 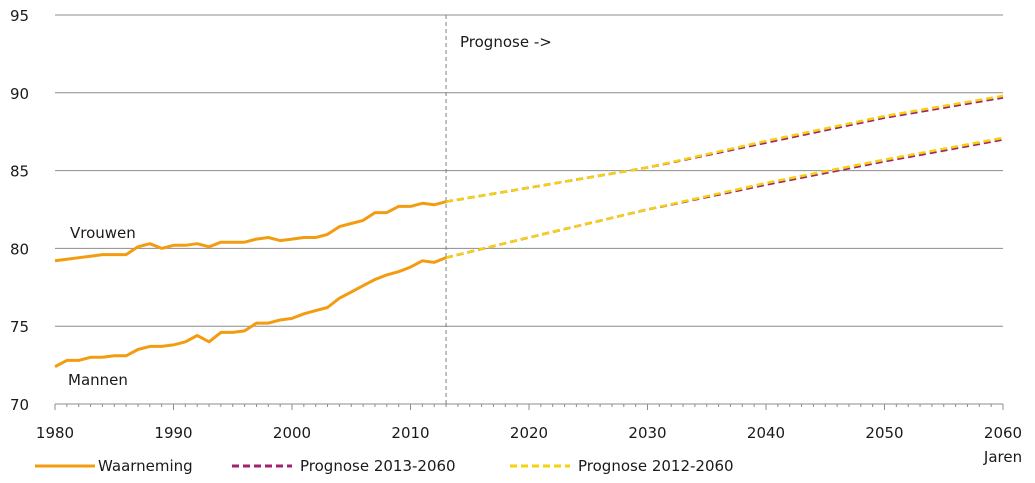 I want to click on prognose-annotation: Prognose ->, so click(x=506, y=42).